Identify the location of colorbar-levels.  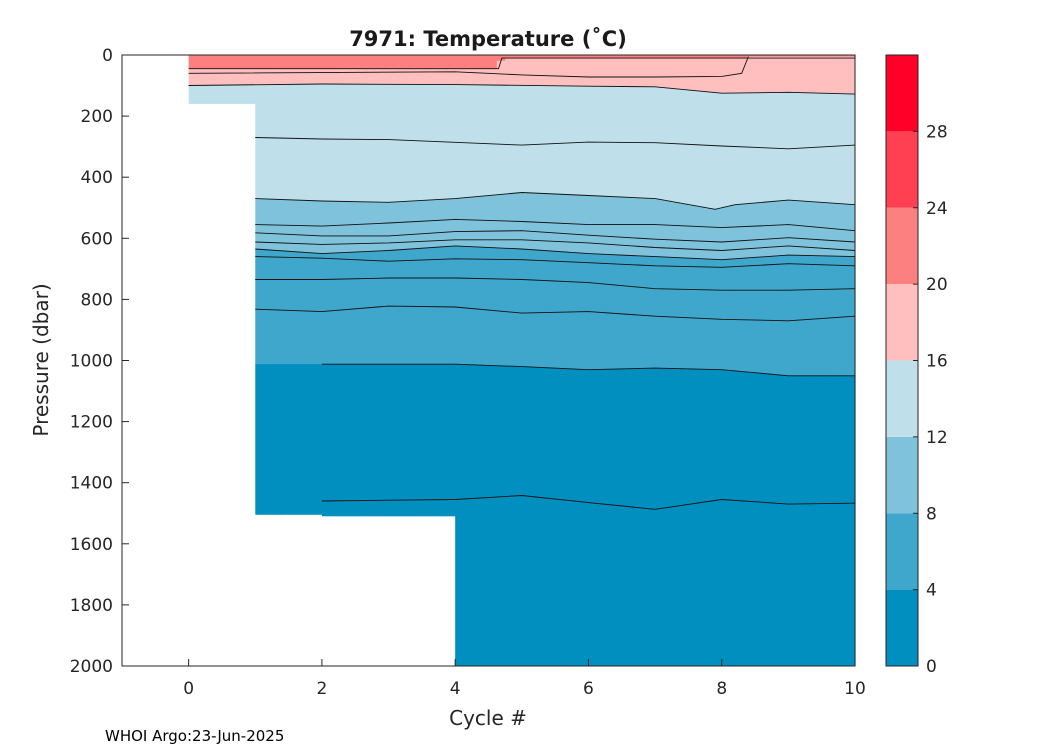
(902, 360).